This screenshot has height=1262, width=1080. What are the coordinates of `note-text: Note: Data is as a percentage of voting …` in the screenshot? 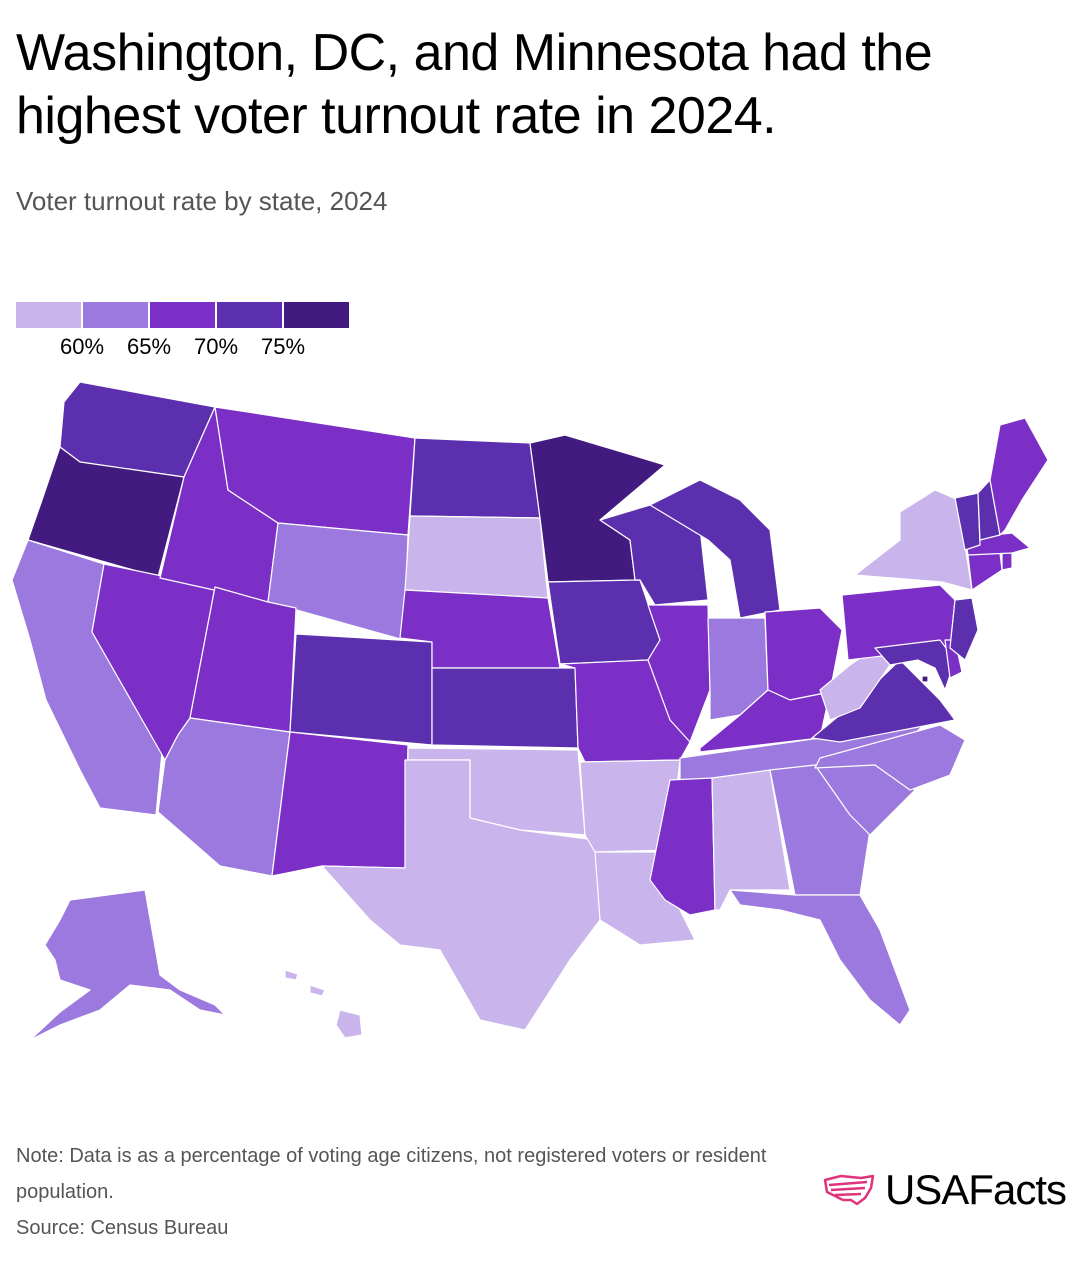 It's located at (391, 1174).